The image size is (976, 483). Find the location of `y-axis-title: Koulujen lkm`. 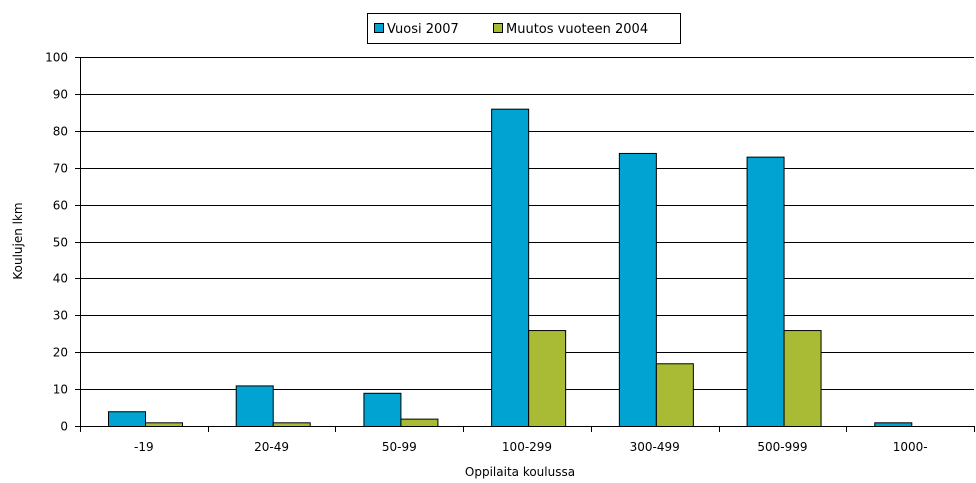

y-axis-title: Koulujen lkm is located at coordinates (18, 240).